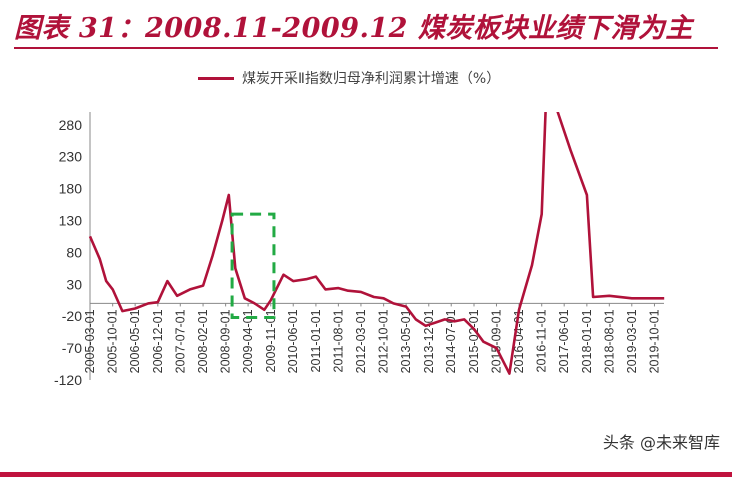 Image resolution: width=732 pixels, height=477 pixels. What do you see at coordinates (609, 341) in the screenshot?
I see `x-tick-label: 2018-08-01` at bounding box center [609, 341].